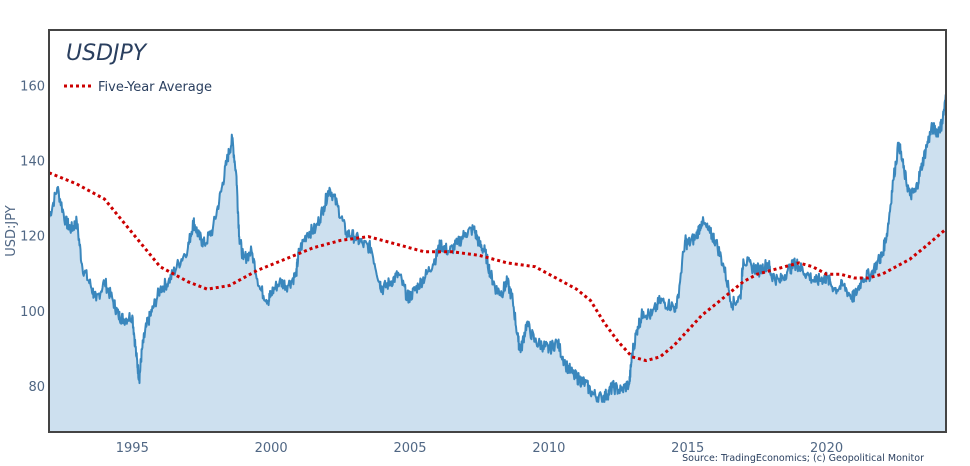 This screenshot has height=466, width=970. Describe the element at coordinates (409, 448) in the screenshot. I see `x-tick-label: 2005` at that location.